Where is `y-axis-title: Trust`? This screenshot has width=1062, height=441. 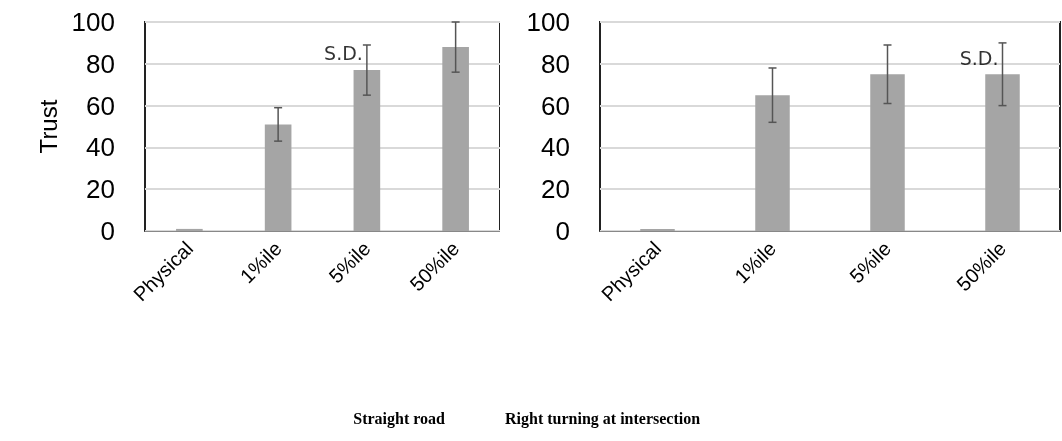 y-axis-title: Trust is located at coordinates (49, 126).